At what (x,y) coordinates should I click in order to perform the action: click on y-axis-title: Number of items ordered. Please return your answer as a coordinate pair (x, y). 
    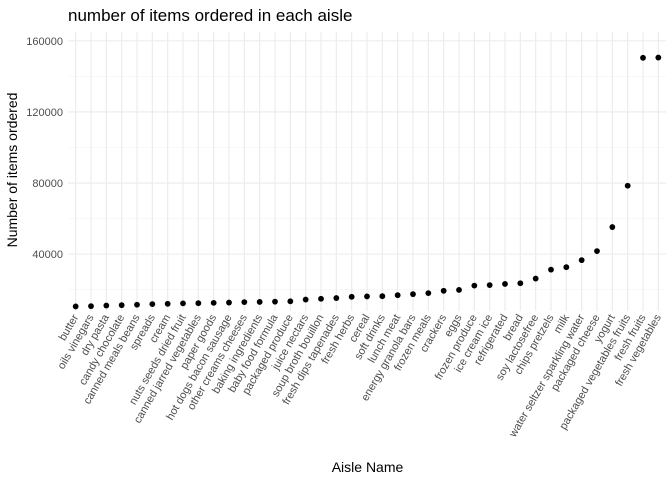
    Looking at the image, I should click on (12, 170).